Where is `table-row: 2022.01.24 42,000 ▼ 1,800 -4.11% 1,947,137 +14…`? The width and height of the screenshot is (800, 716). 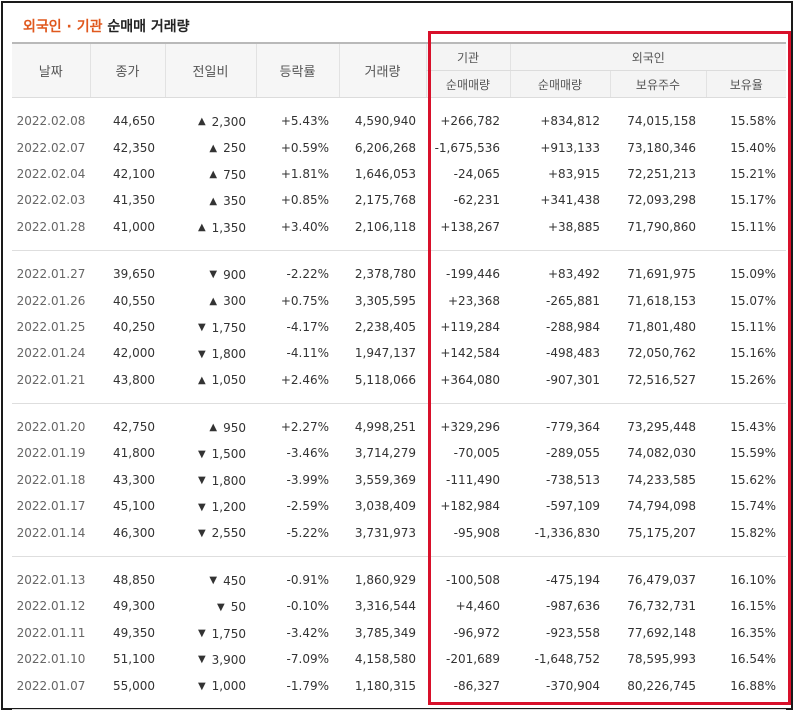 table-row: 2022.01.24 42,000 ▼ 1,800 -4.11% 1,947,137 +14… is located at coordinates (399, 353).